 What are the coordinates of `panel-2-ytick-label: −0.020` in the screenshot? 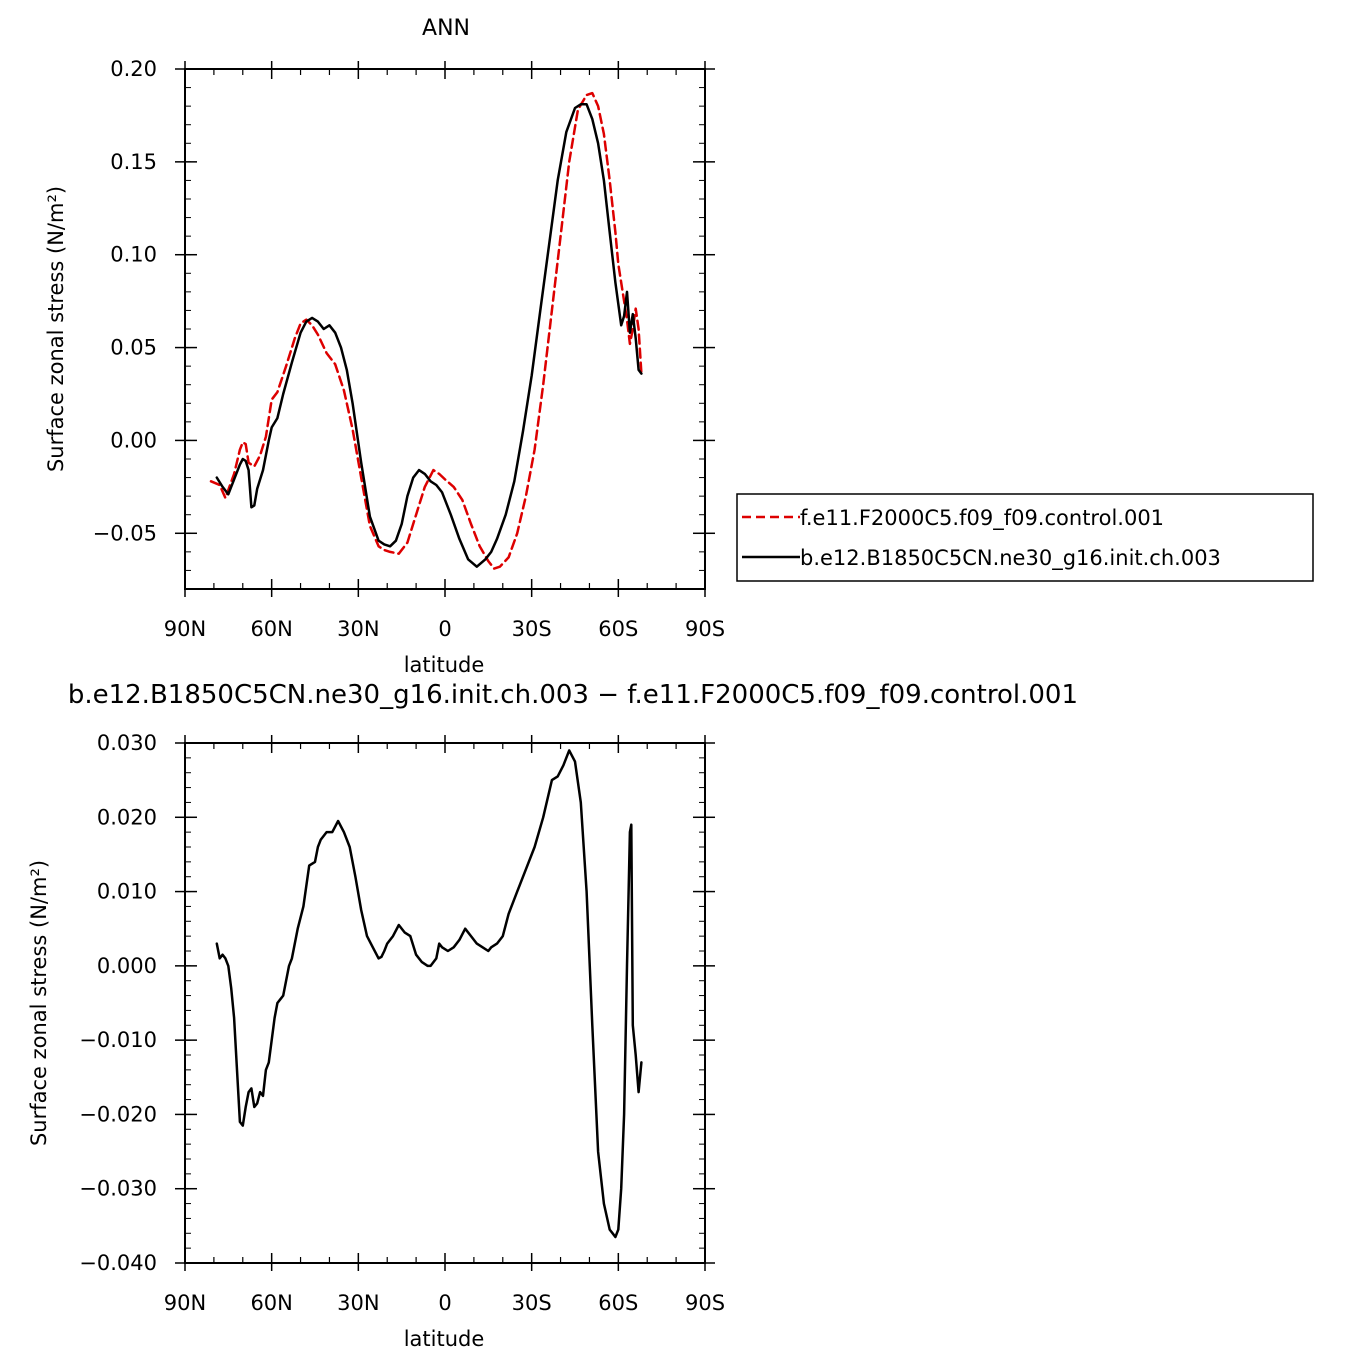 It's located at (118, 1114).